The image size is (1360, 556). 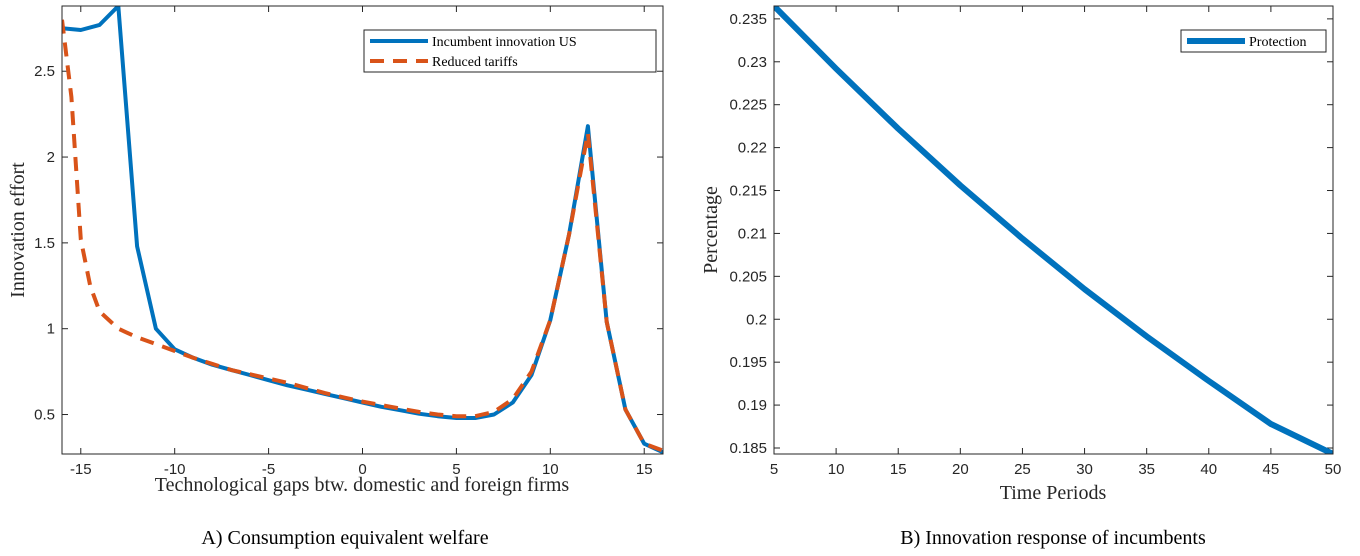 I want to click on legend-label: Incumbent innovation US, so click(x=504, y=42).